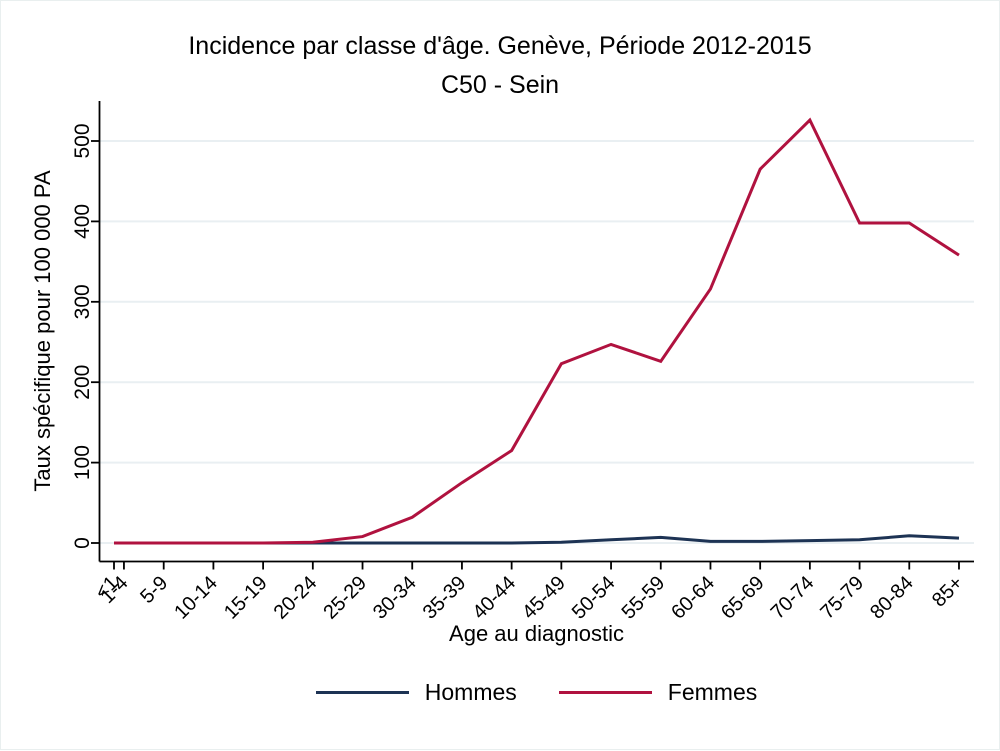 The height and width of the screenshot is (751, 1000). Describe the element at coordinates (605, 692) in the screenshot. I see `femmes-line-swatch` at that location.